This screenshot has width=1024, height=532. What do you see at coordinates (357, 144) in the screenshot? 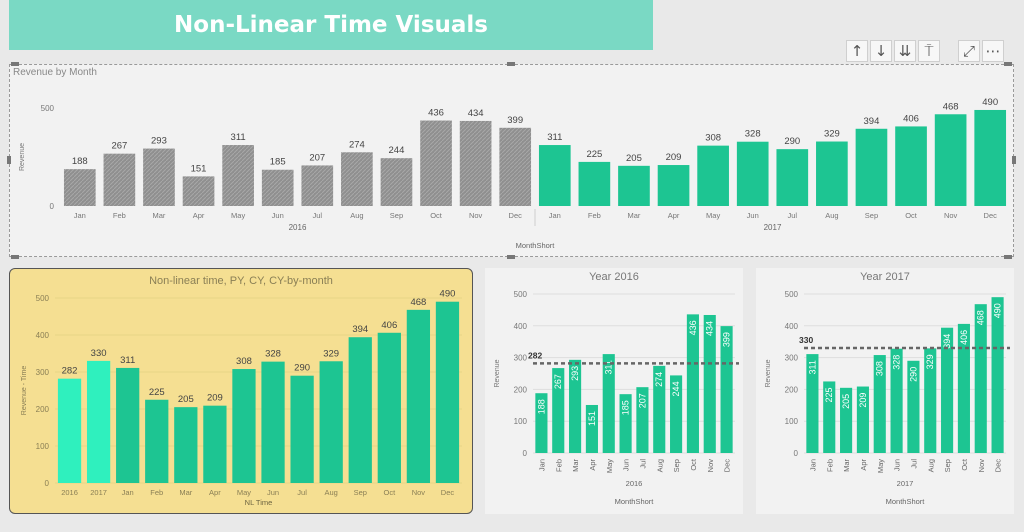
I see `data-label: 274` at bounding box center [357, 144].